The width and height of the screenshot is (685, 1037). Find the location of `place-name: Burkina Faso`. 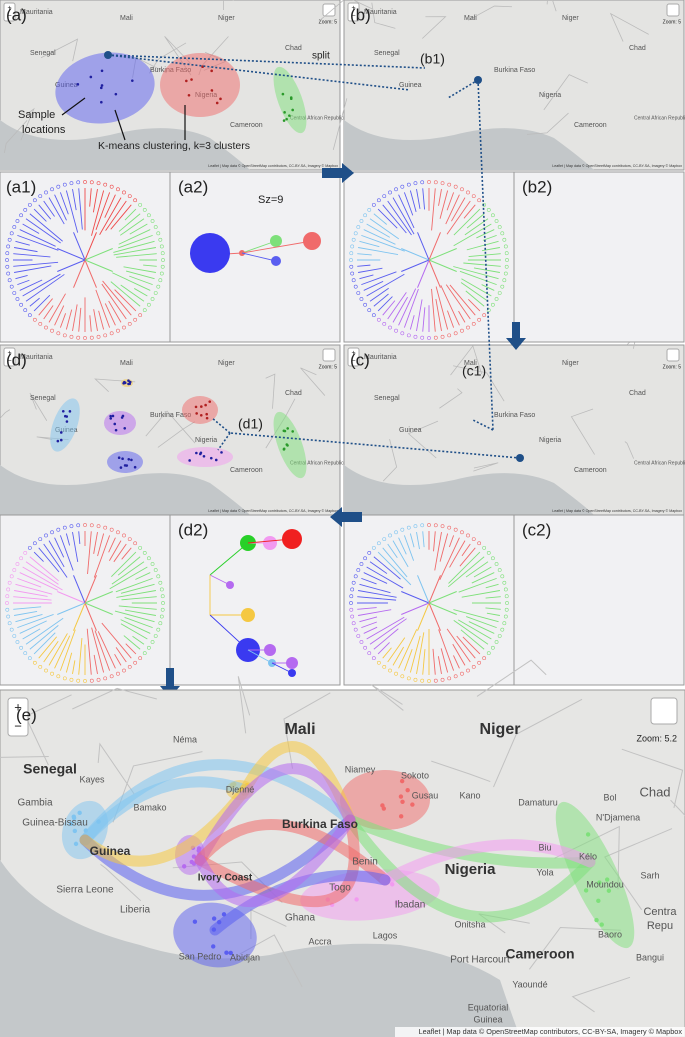

place-name: Burkina Faso is located at coordinates (320, 824).